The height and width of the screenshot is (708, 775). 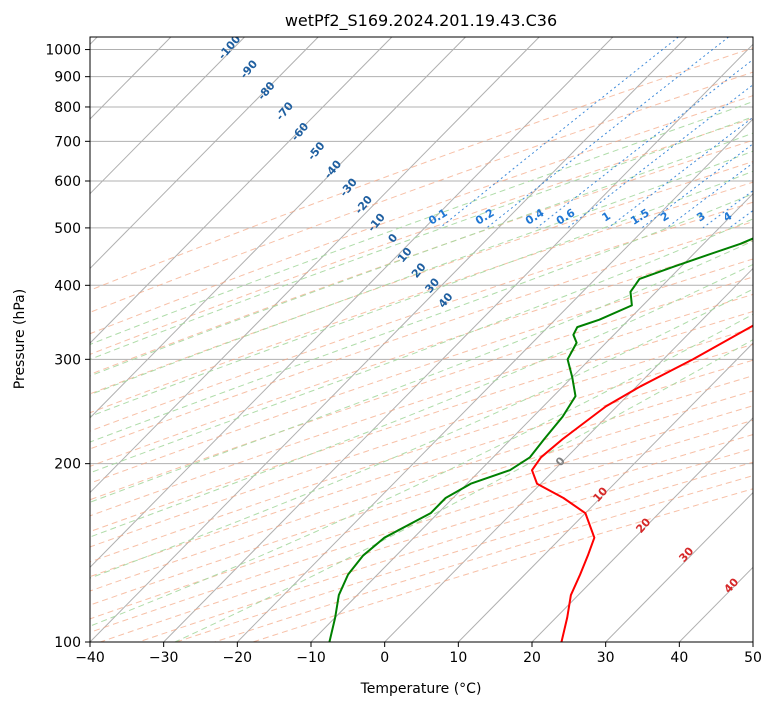 What do you see at coordinates (67, 643) in the screenshot?
I see `y-tick-label: 100` at bounding box center [67, 643].